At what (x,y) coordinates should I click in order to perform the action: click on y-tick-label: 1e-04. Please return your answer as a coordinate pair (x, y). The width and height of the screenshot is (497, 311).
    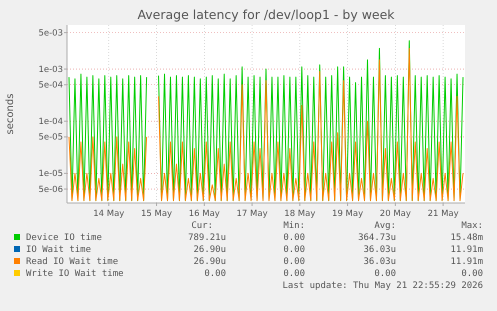
    Looking at the image, I should click on (50, 121).